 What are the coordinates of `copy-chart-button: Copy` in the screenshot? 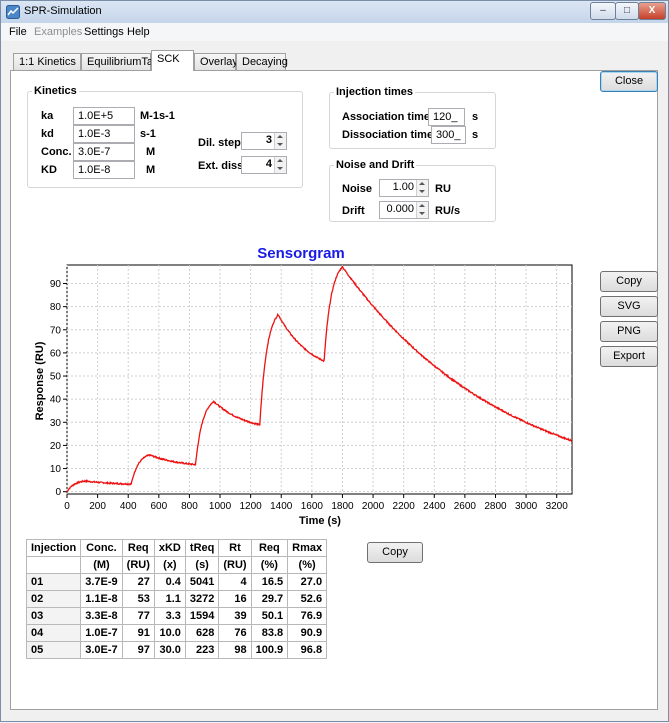 It's located at (629, 281).